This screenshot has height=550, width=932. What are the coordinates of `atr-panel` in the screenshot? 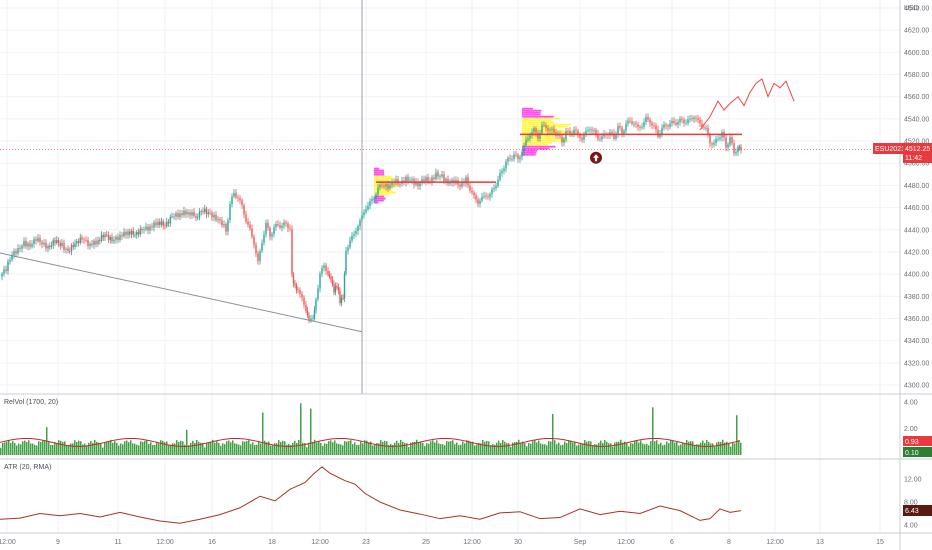 It's located at (371, 495).